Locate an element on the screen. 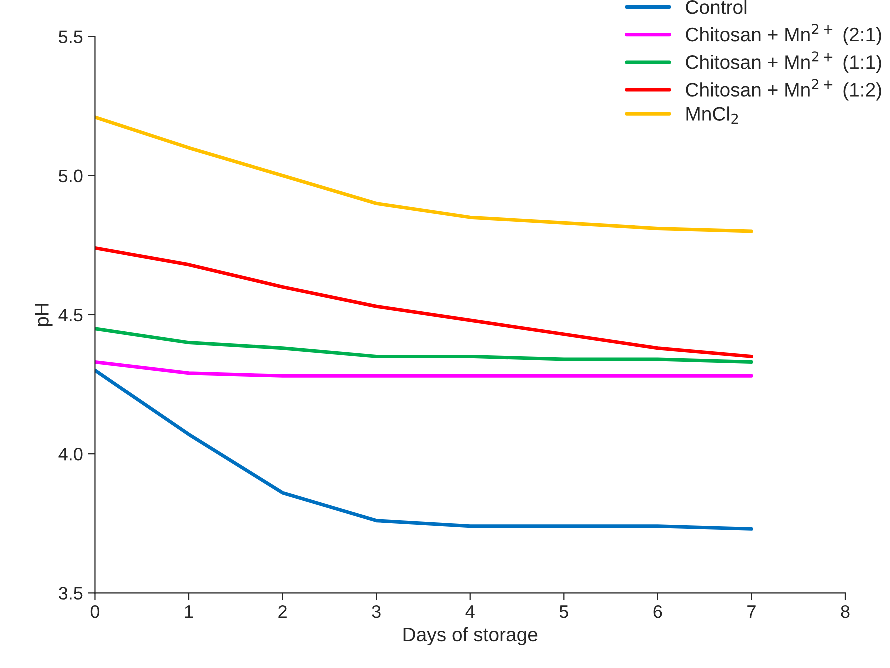  x-tick-label: 6 is located at coordinates (658, 611).